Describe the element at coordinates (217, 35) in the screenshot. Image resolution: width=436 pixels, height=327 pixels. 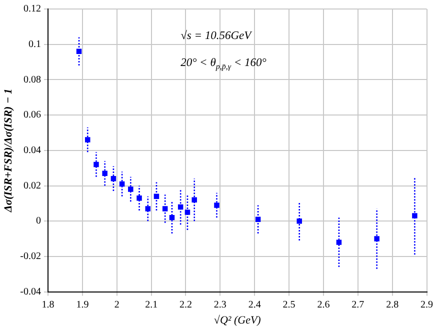
I see `annotation: √s = 10.56GeV` at that location.